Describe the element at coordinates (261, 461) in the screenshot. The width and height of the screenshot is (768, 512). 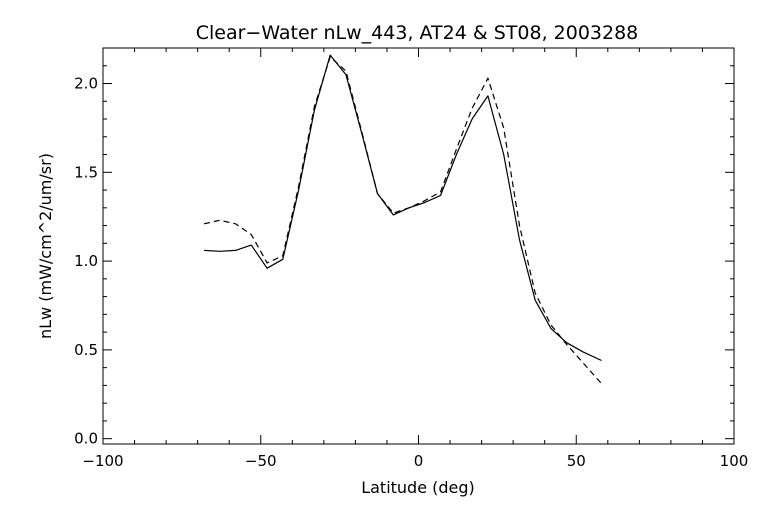
I see `x-tick-label: −50` at that location.